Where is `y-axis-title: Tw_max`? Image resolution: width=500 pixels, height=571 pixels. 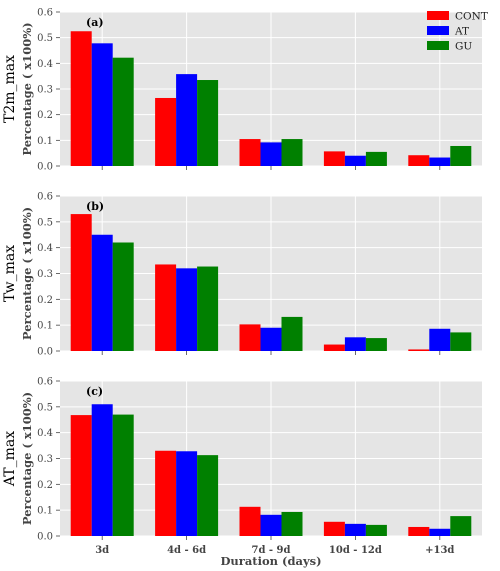
y-axis-title: Tw_max is located at coordinates (10, 273).